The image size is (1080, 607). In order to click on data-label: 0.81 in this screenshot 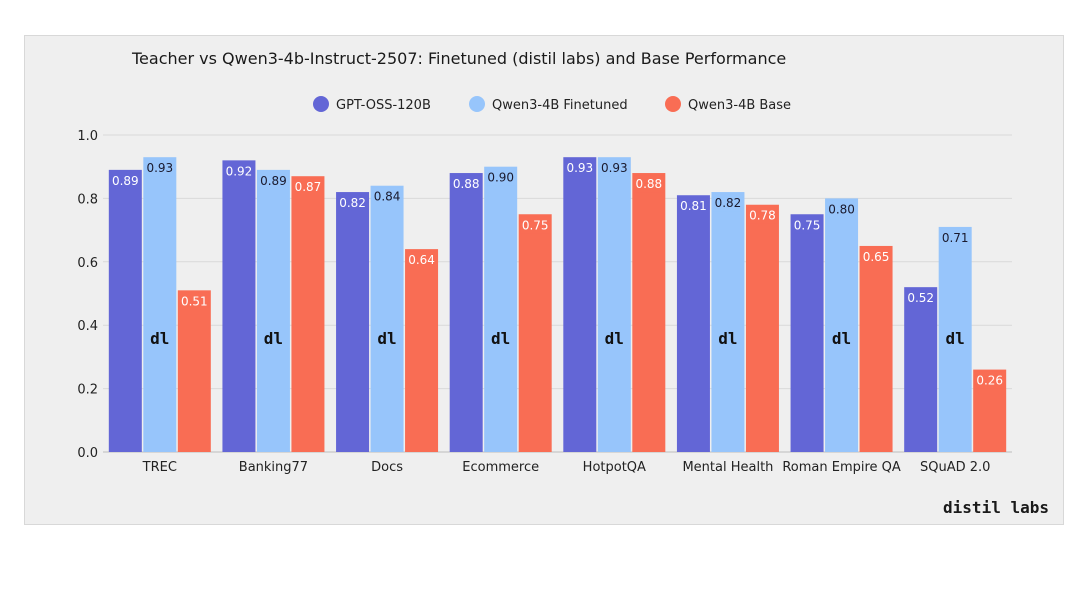, I will do `click(693, 206)`.